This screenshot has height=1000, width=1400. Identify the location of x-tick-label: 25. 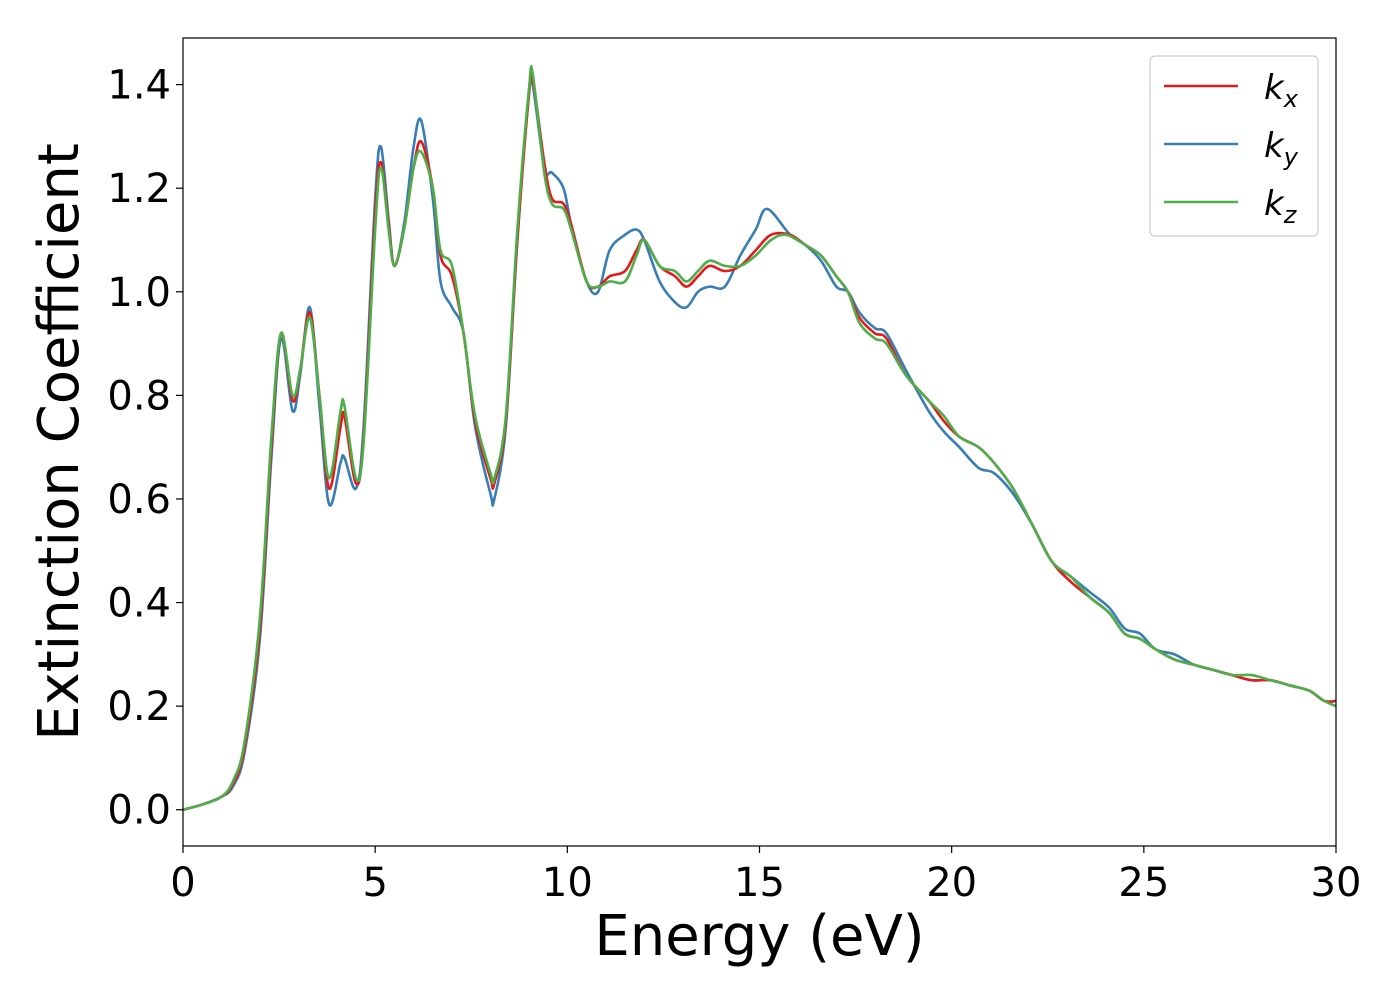
(1143, 883).